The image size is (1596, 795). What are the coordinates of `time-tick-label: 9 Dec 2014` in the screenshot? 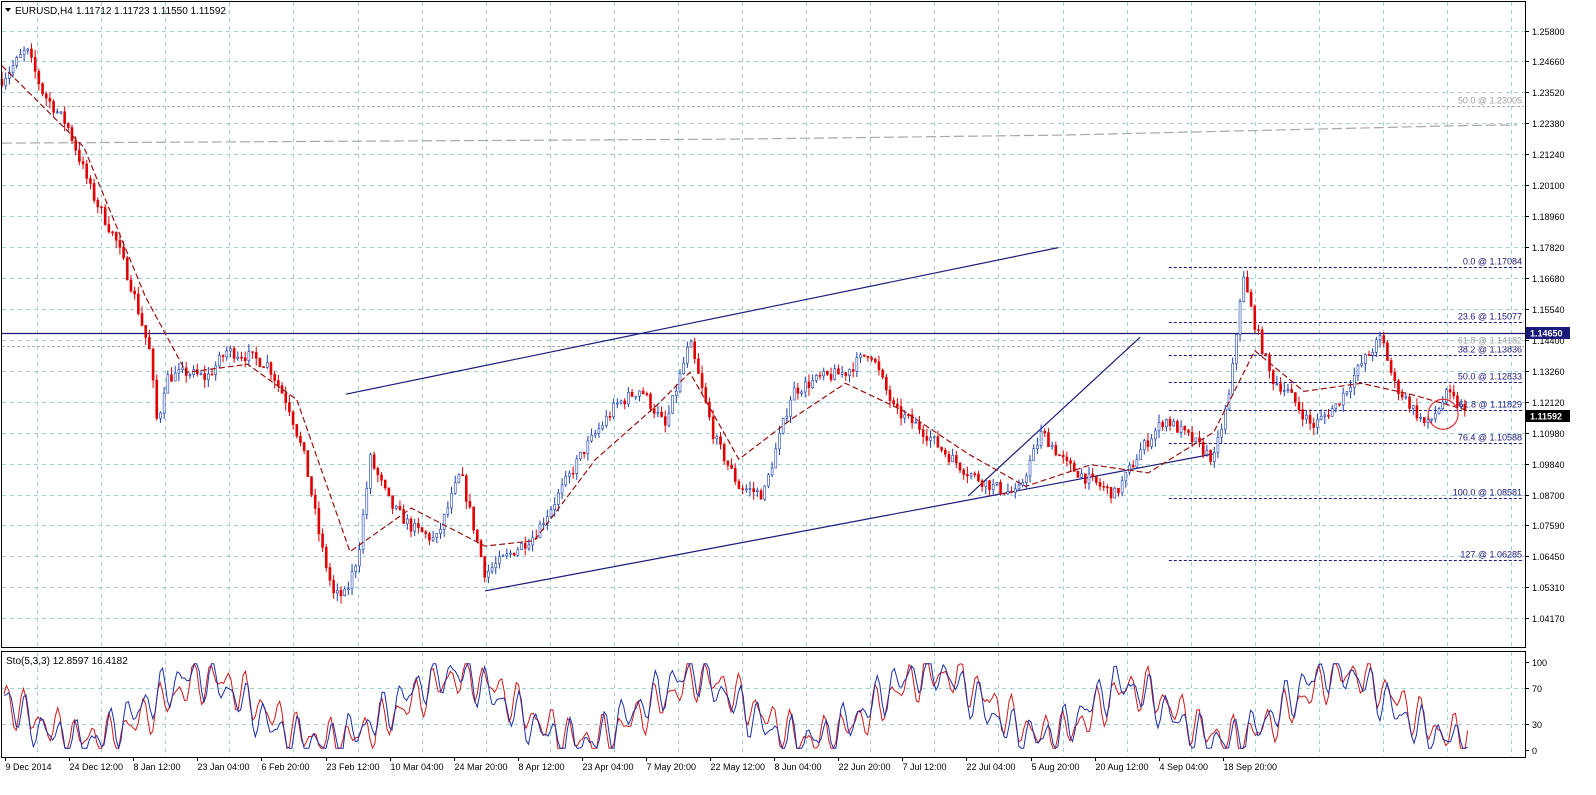 It's located at (29, 767).